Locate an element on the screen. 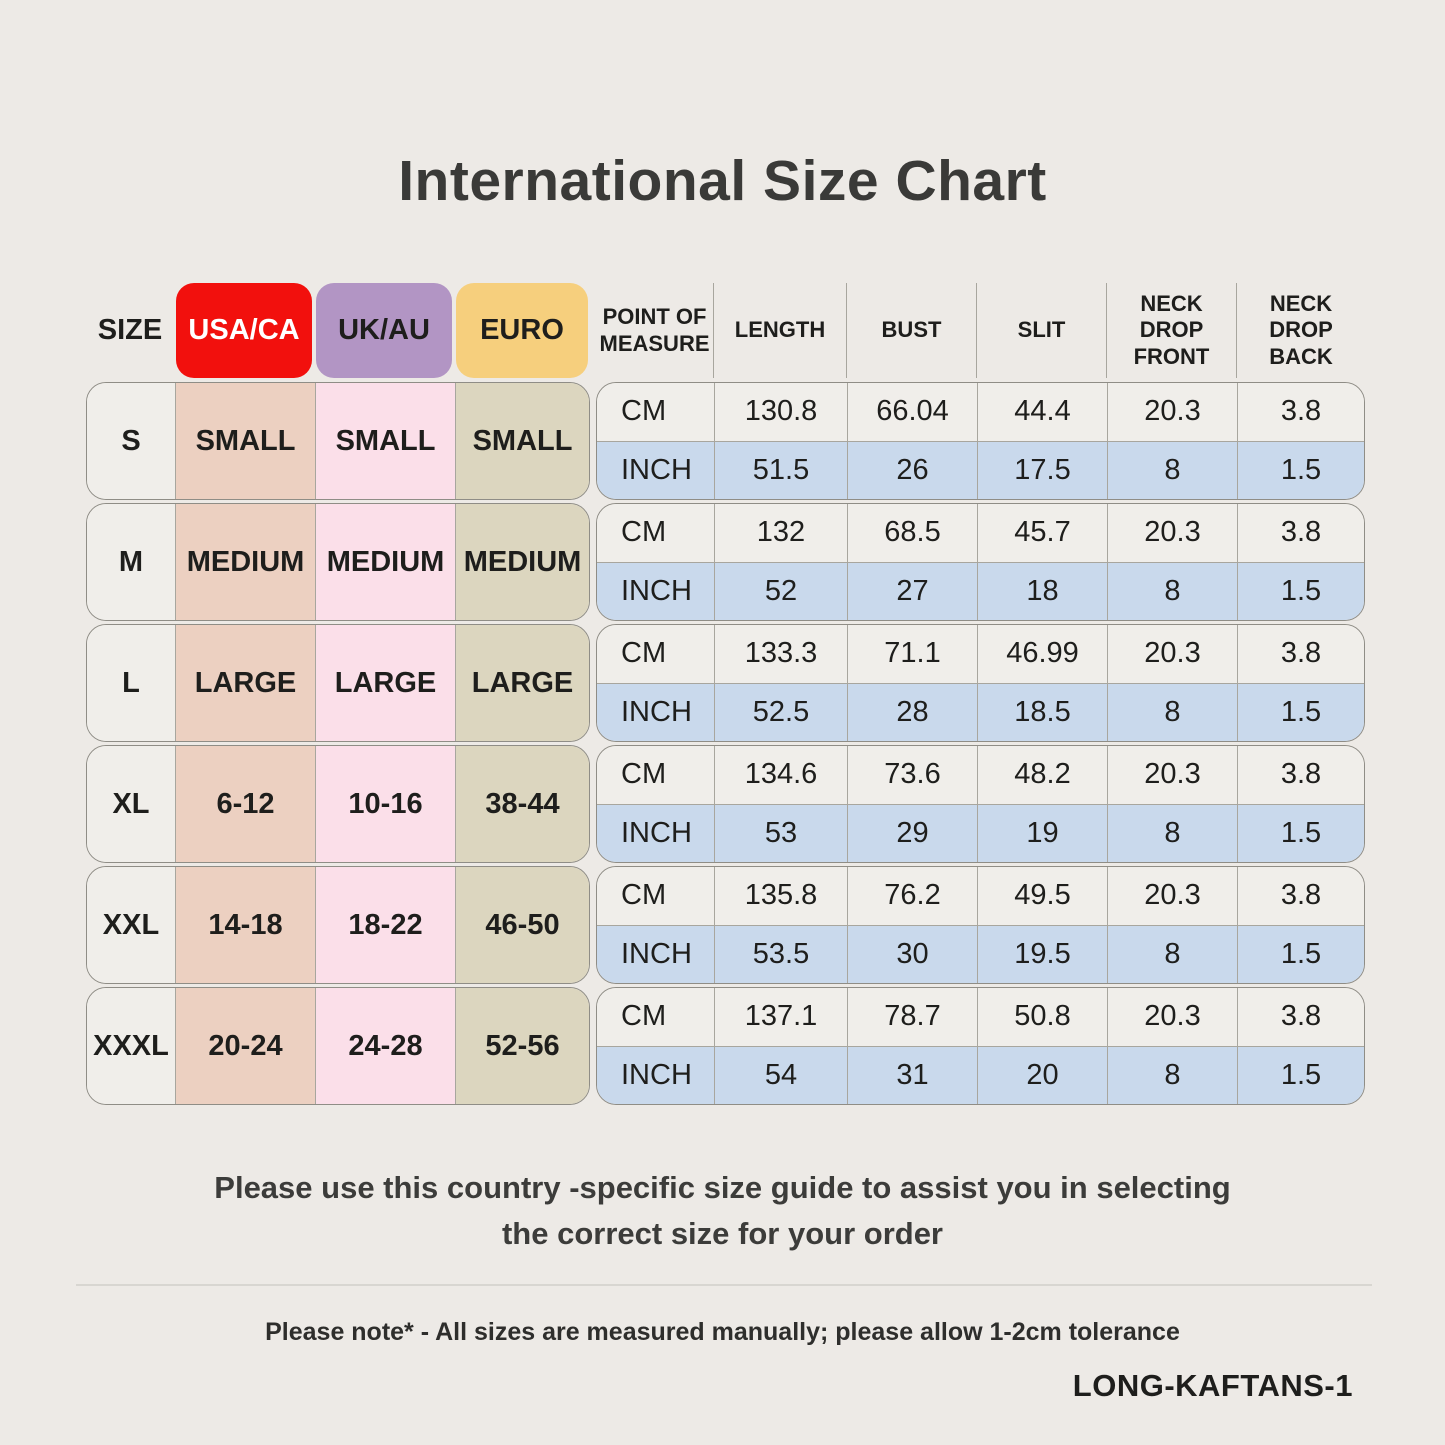 The height and width of the screenshot is (1445, 1445). size-cell-size: XL is located at coordinates (131, 804).